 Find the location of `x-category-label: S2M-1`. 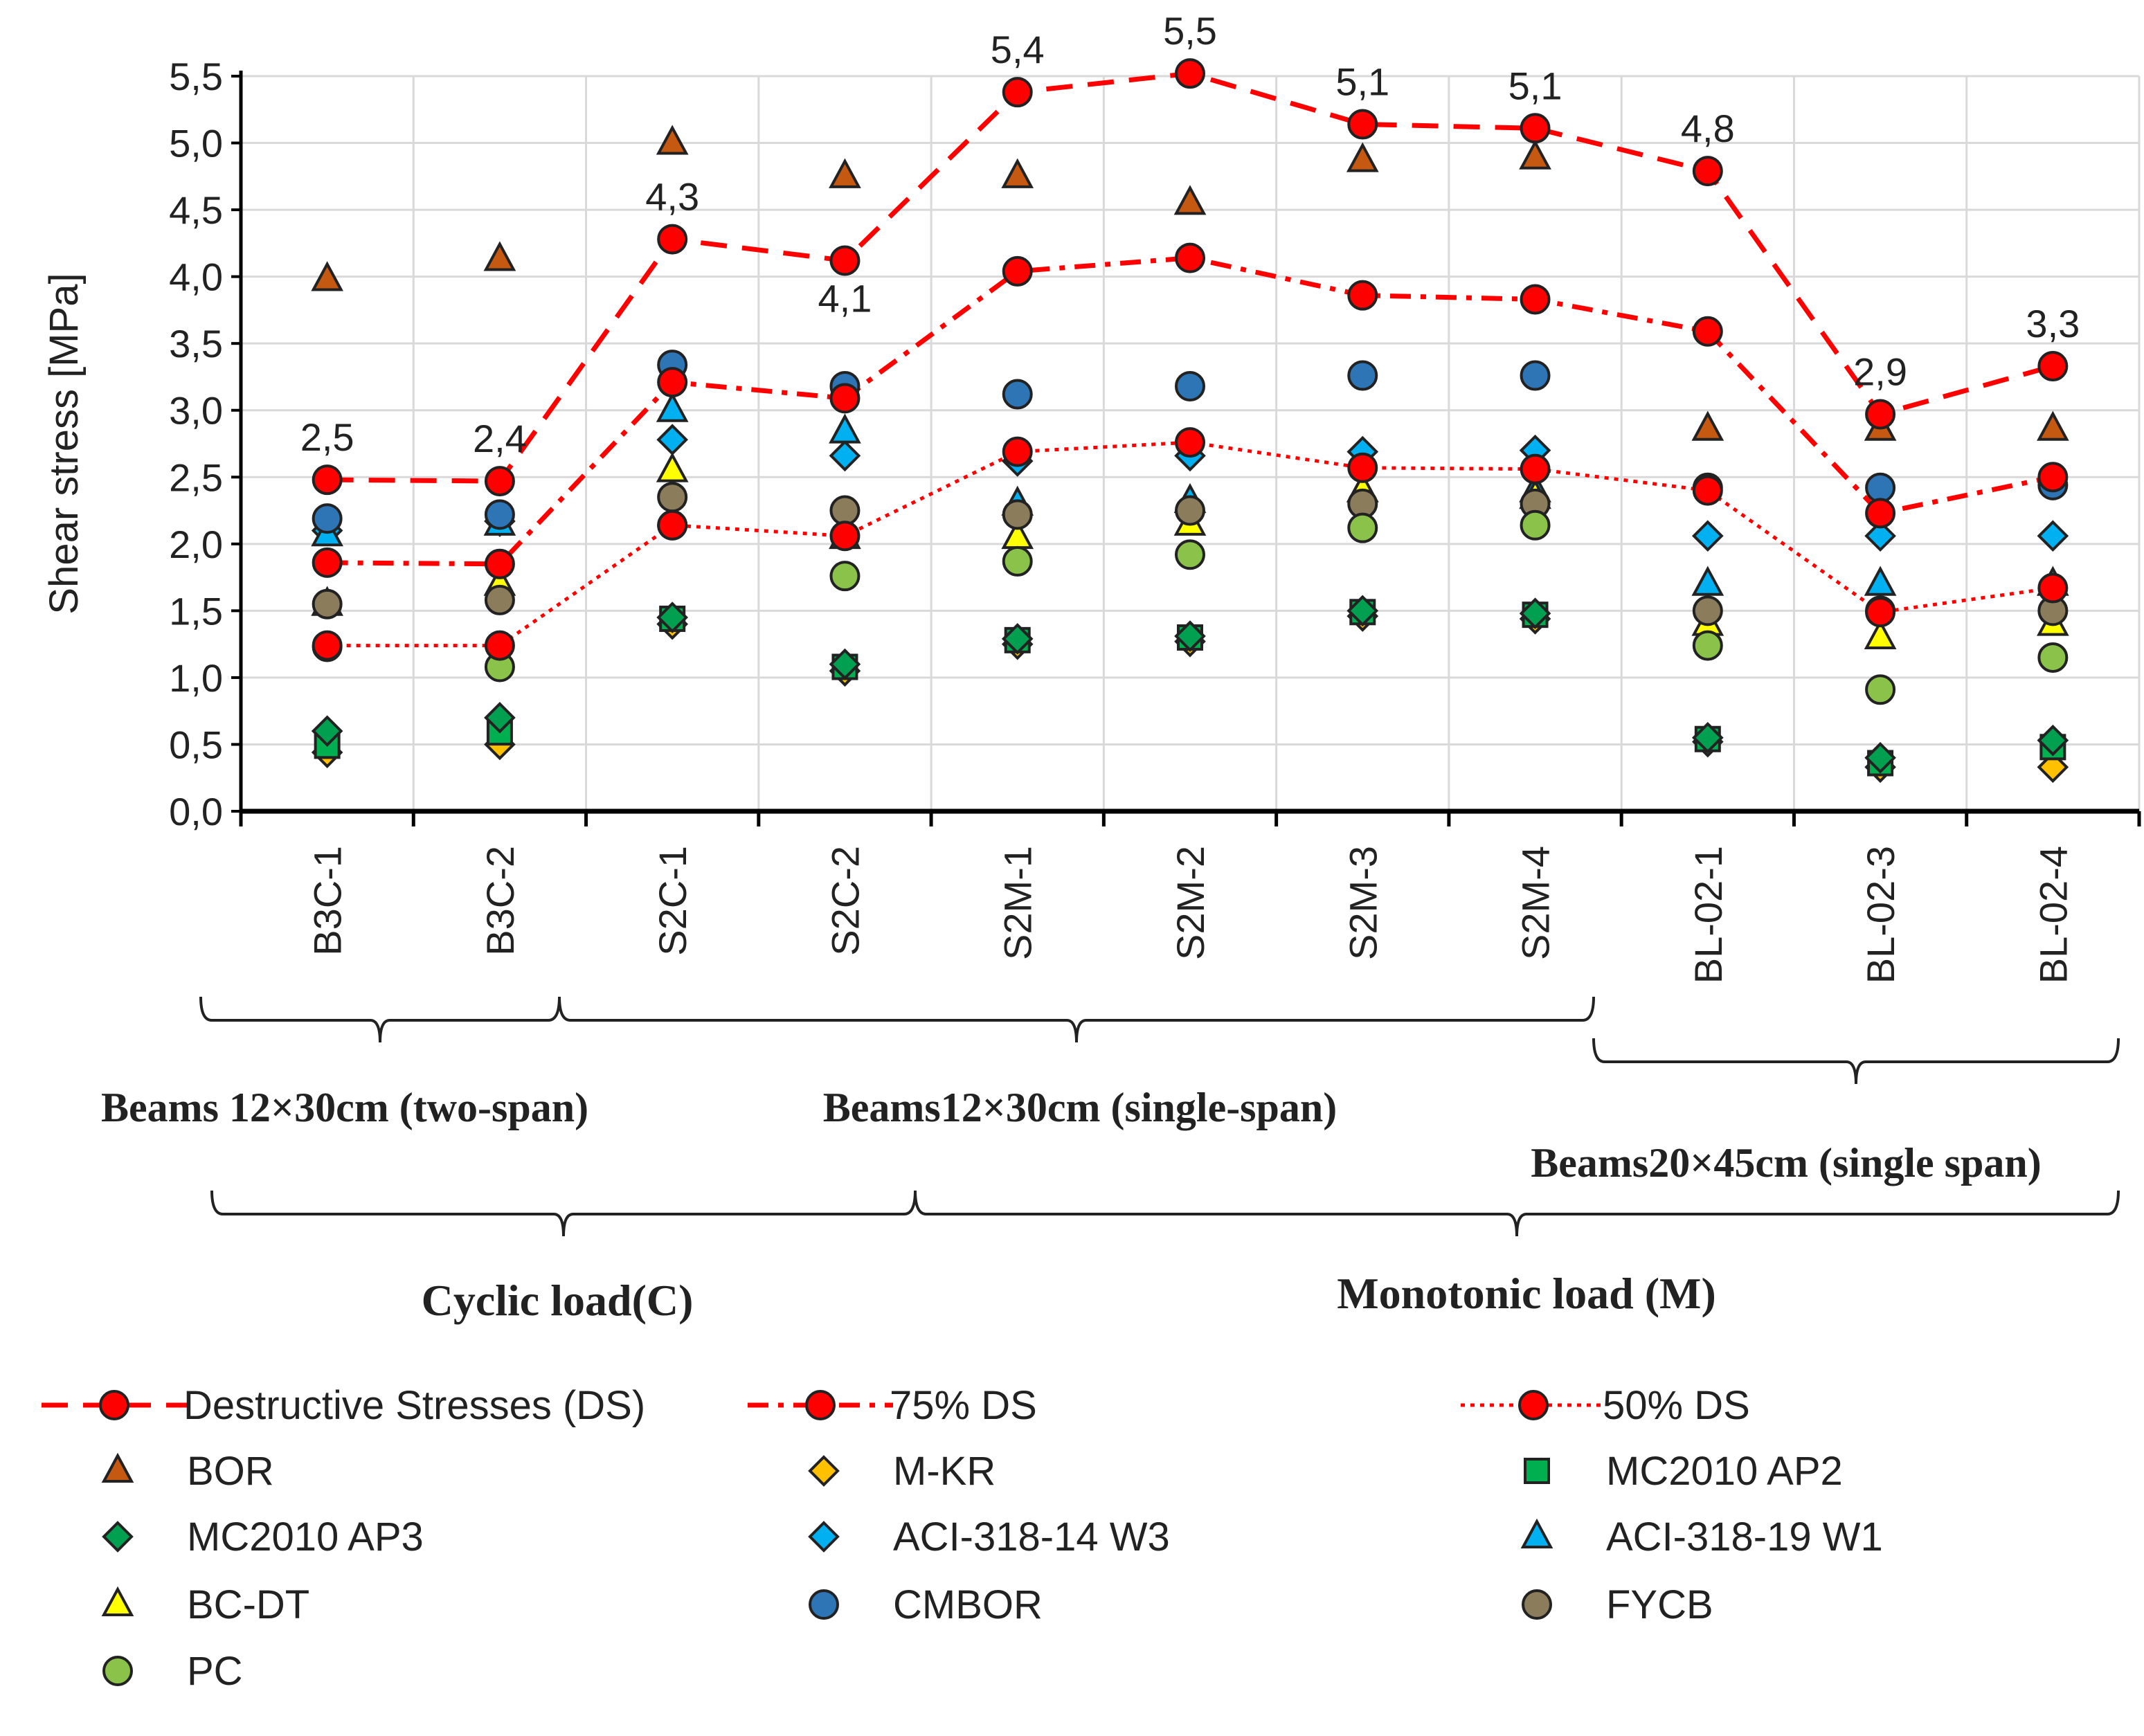

x-category-label: S2M-1 is located at coordinates (1018, 903).